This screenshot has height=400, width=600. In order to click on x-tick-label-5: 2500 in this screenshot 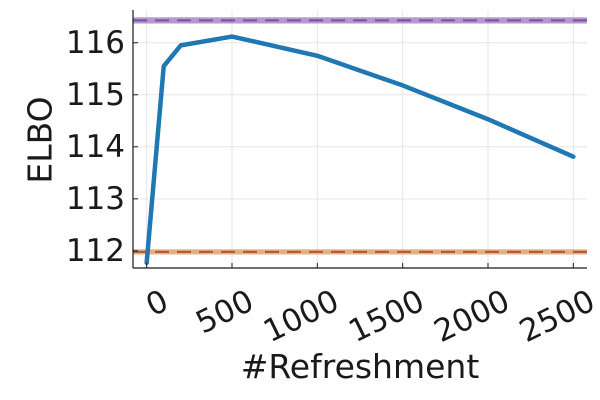, I will do `click(557, 316)`.